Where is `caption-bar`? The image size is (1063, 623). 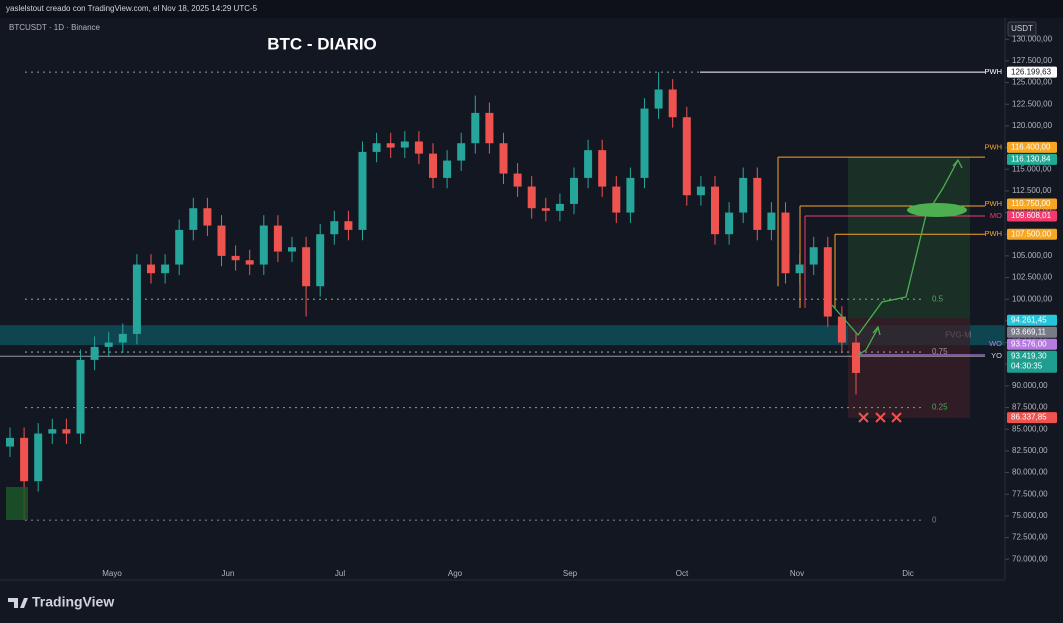 caption-bar is located at coordinates (531, 9).